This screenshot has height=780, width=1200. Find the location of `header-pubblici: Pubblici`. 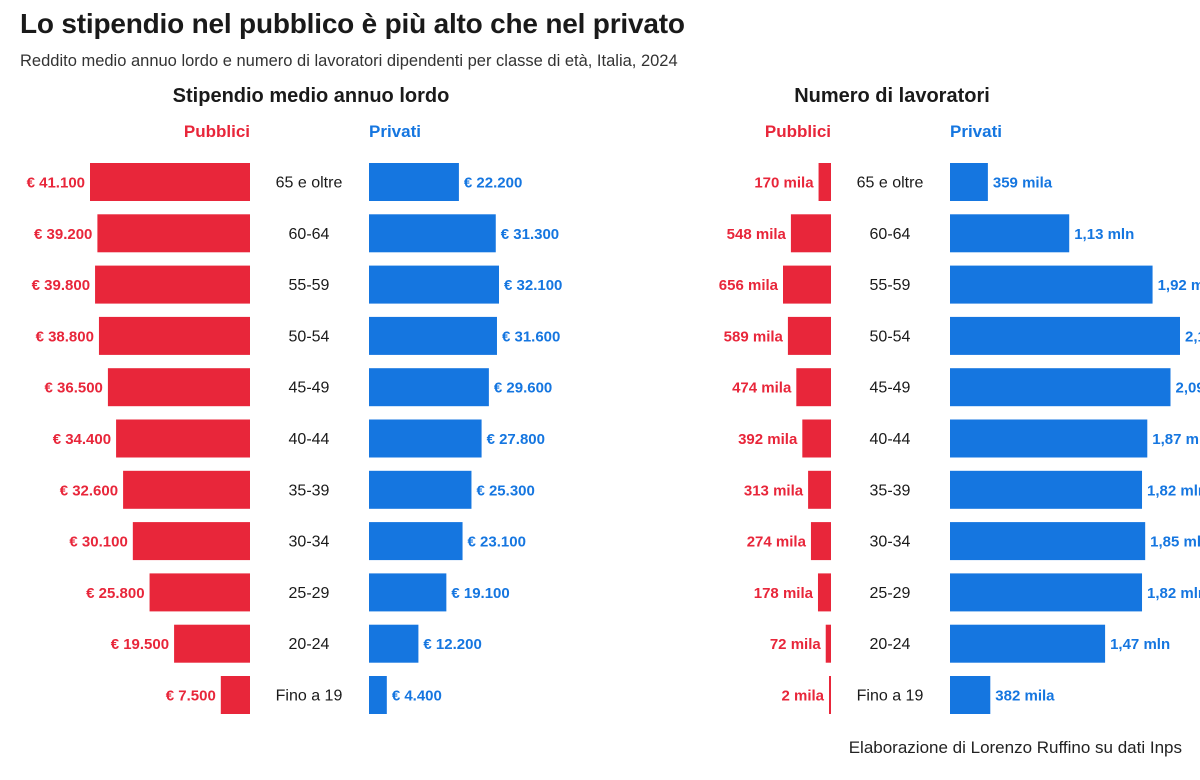

header-pubblici: Pubblici is located at coordinates (798, 131).